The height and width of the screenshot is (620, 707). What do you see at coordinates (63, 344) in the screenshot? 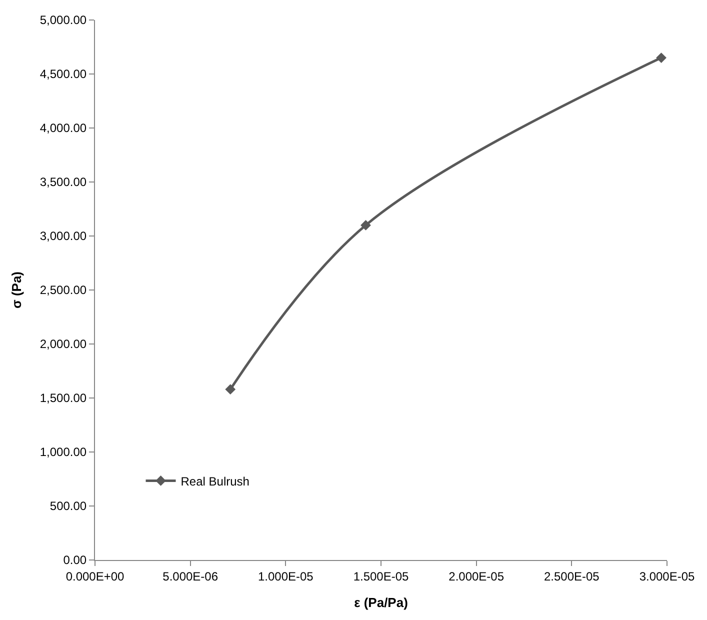
I see `y-tick-label: 2,000.00` at bounding box center [63, 344].